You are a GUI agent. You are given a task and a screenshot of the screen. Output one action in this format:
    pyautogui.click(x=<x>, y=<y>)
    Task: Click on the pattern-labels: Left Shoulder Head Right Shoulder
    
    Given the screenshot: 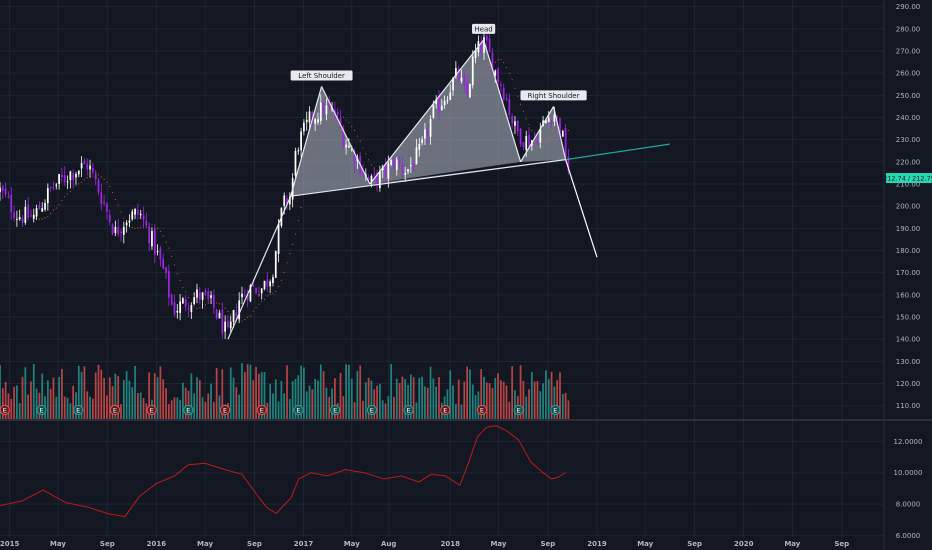 What is the action you would take?
    pyautogui.click(x=438, y=62)
    